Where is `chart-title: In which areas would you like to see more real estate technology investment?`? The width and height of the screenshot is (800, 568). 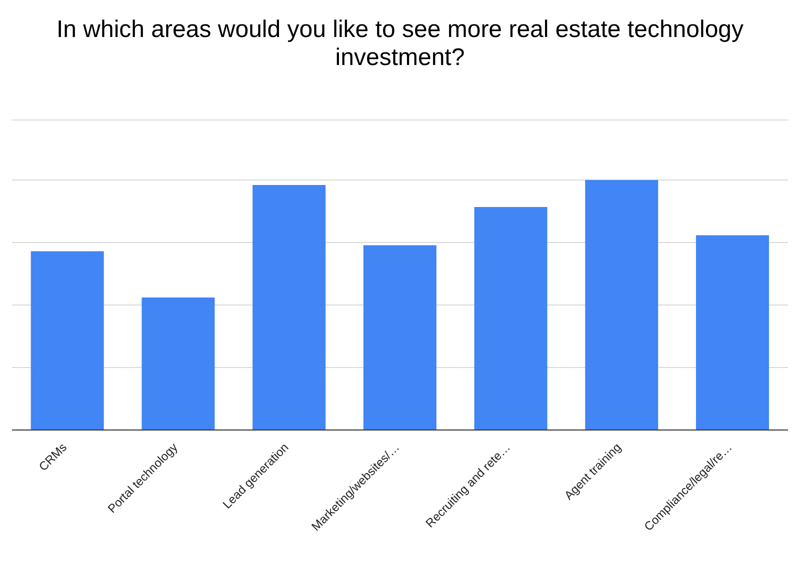
chart-title: In which areas would you like to see more real estate technology investment? is located at coordinates (400, 44).